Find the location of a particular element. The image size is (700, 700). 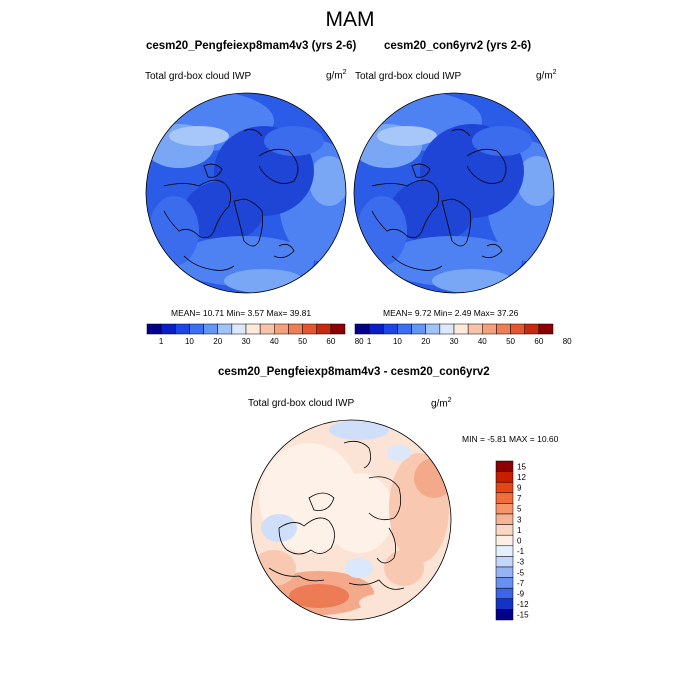

diff-panel-polar-map is located at coordinates (351, 520).